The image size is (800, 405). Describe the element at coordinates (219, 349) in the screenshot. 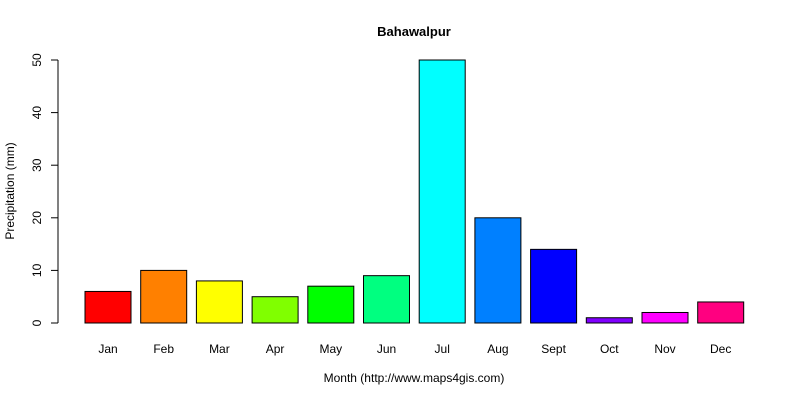

I see `x-tick-label: Mar` at that location.